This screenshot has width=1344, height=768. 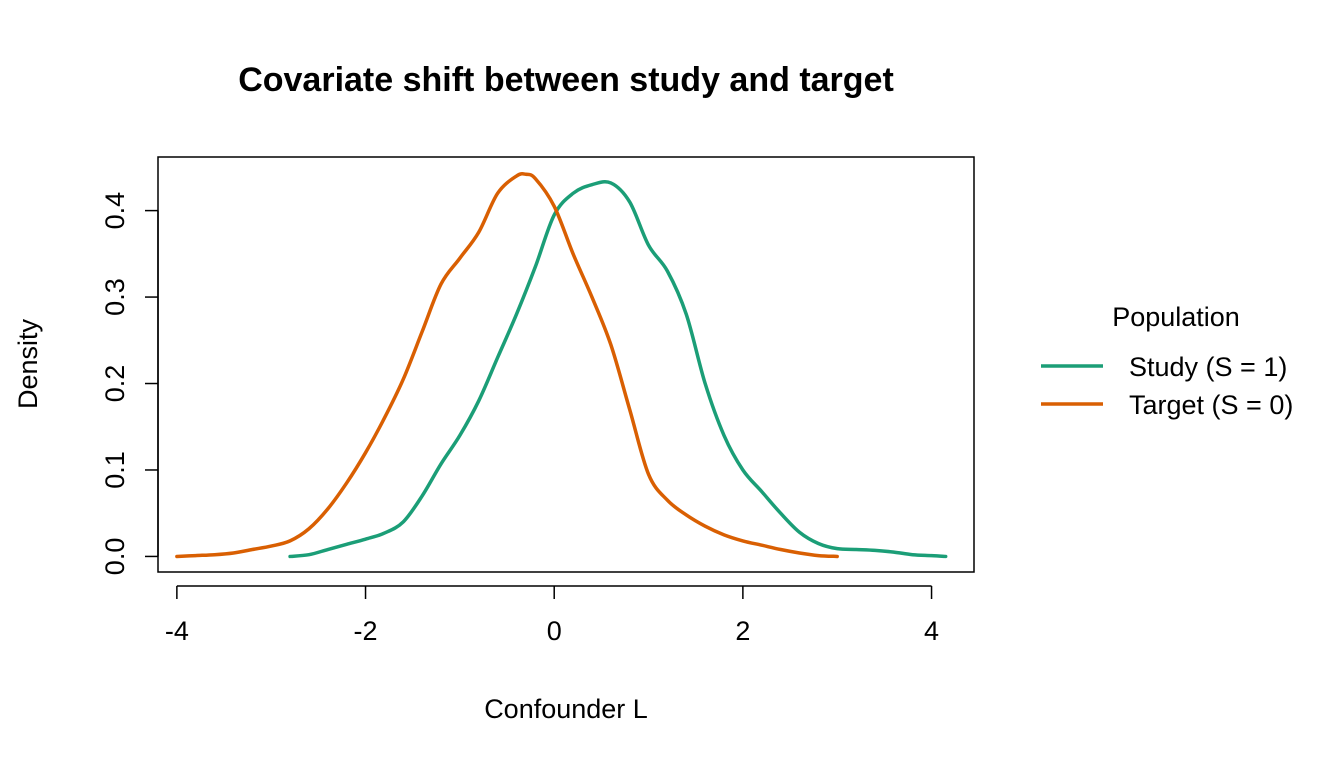 I want to click on x-tick-label: -4, so click(x=177, y=631).